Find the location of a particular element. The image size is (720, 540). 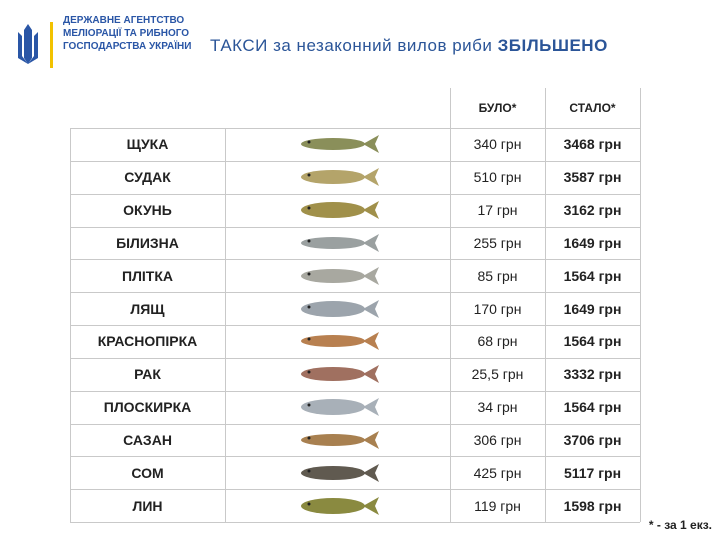

price-before: 340 грн is located at coordinates (497, 144).